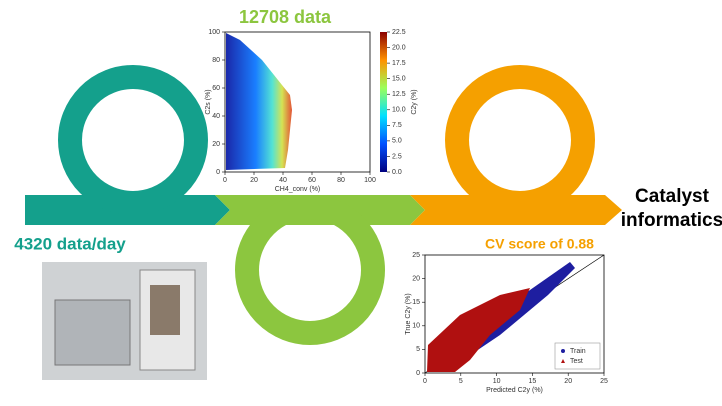 The height and width of the screenshot is (406, 722). I want to click on top-plot-title: 12708 data, so click(285, 17).